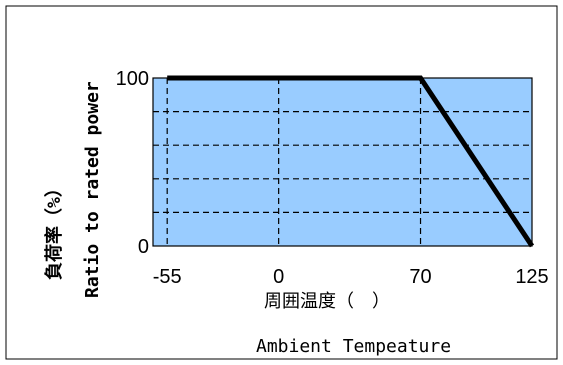  I want to click on x-tick-label: -55, so click(167, 277).